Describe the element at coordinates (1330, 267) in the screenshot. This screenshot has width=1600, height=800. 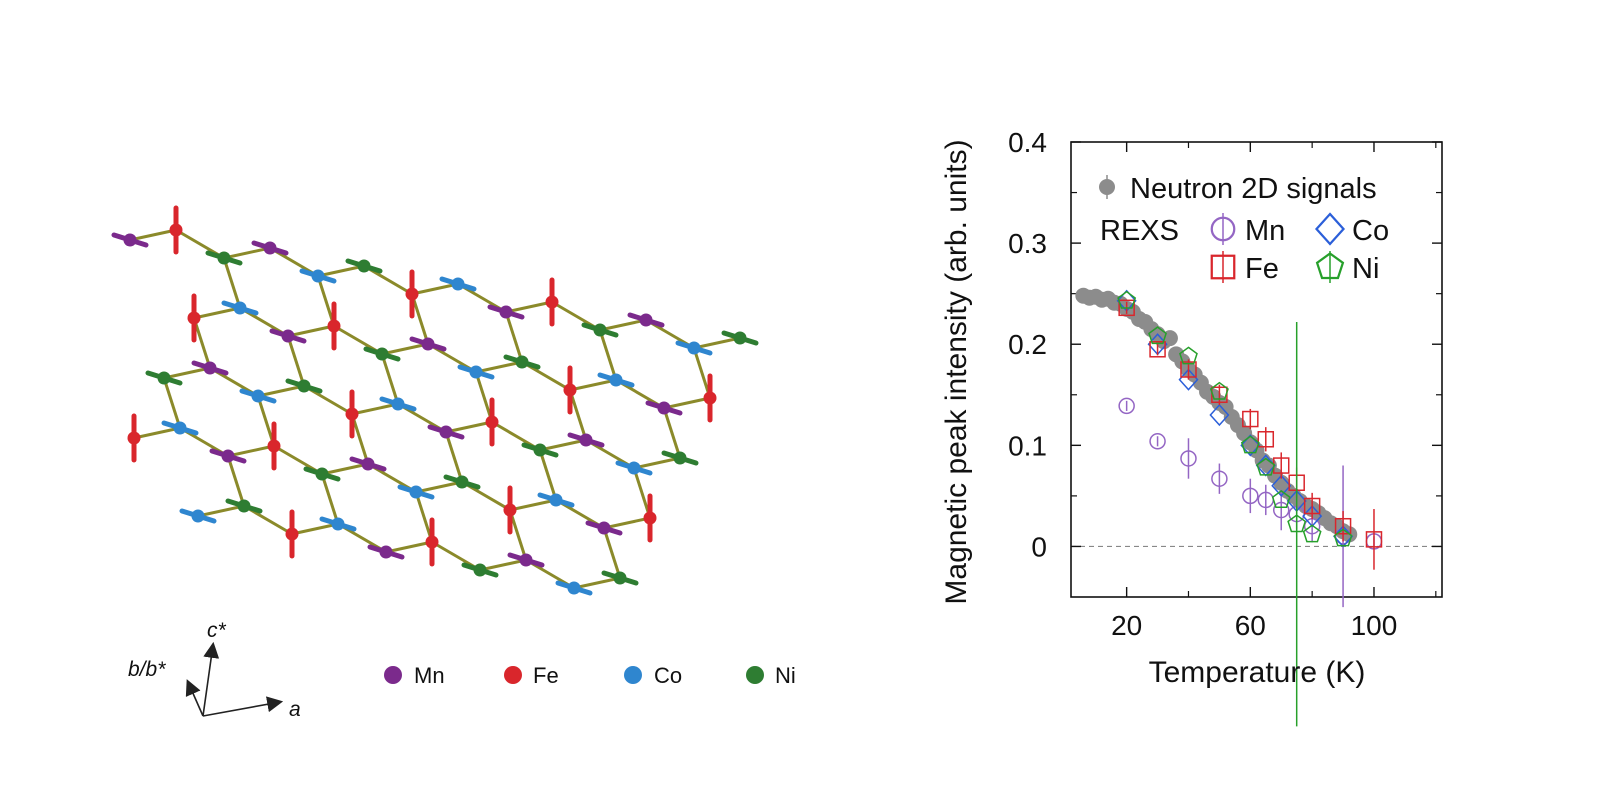
I see `legend-marker-ni` at that location.